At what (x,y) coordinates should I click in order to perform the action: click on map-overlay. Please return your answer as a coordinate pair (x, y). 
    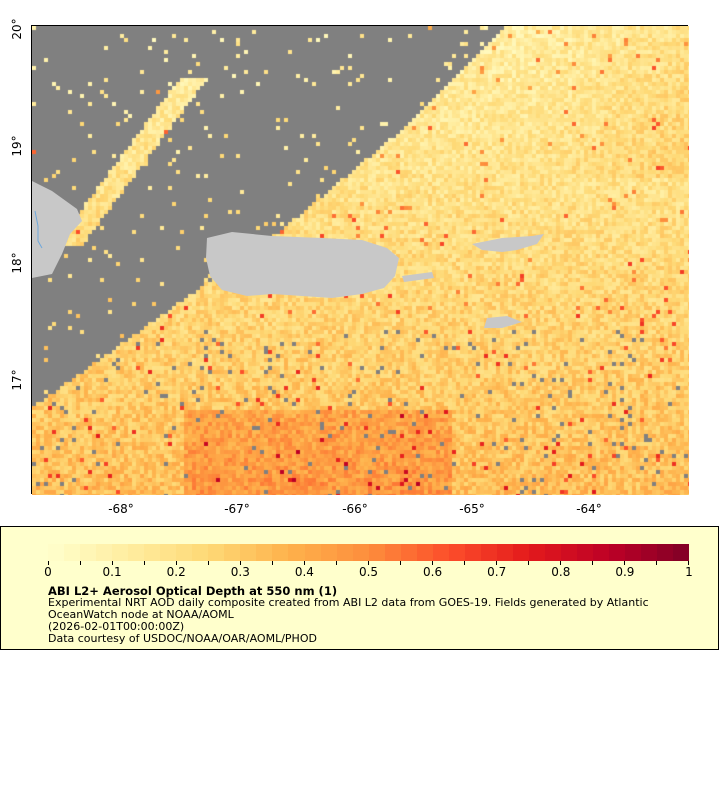
    Looking at the image, I should click on (288, 254).